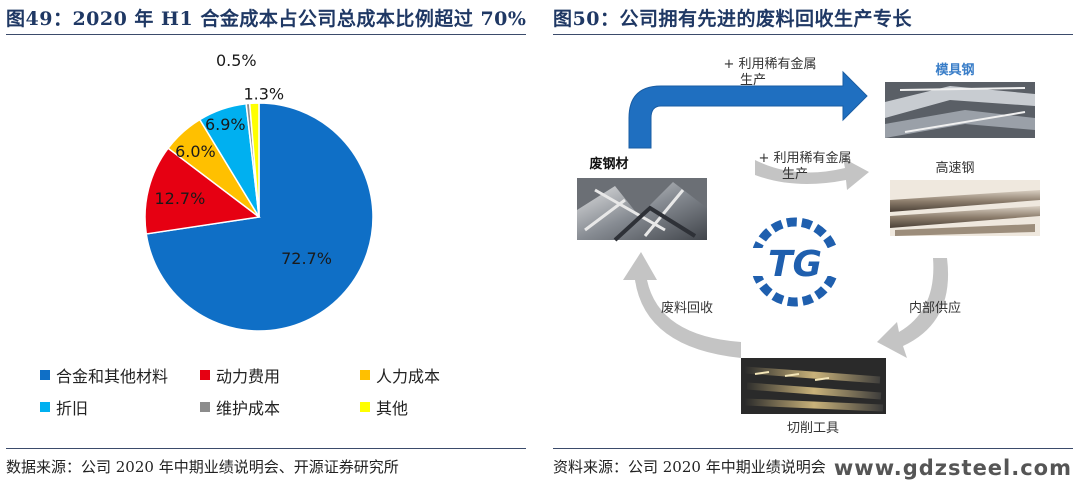 The image size is (1080, 482). I want to click on right-source-rule, so click(813, 448).